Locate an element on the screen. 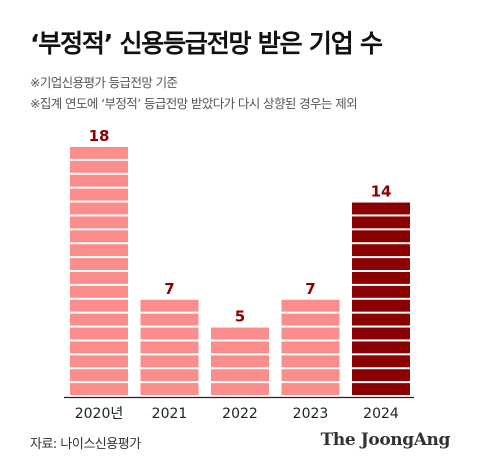 The width and height of the screenshot is (480, 471). bar-2020년 is located at coordinates (99, 271).